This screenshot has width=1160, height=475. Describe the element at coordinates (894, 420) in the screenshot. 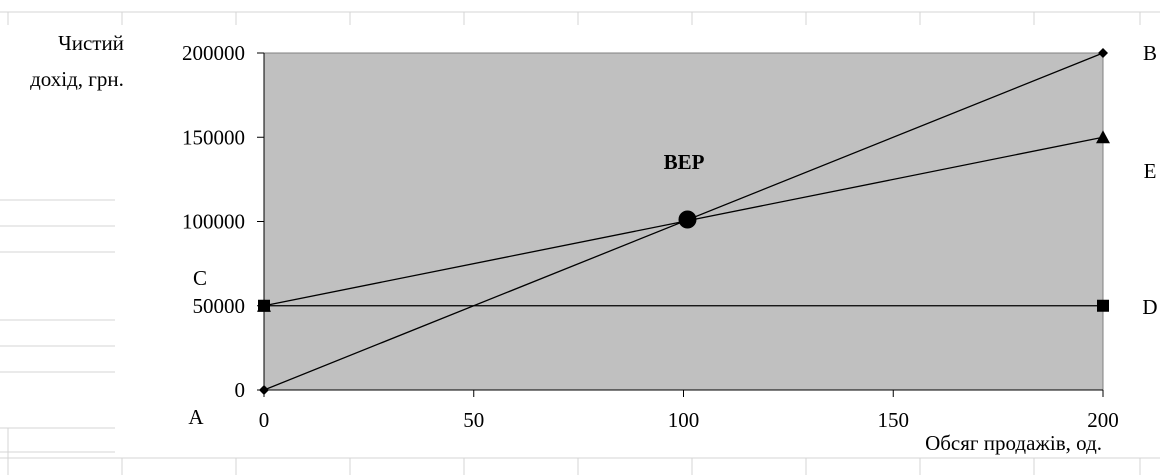

I see `x-tick-label: 150` at that location.